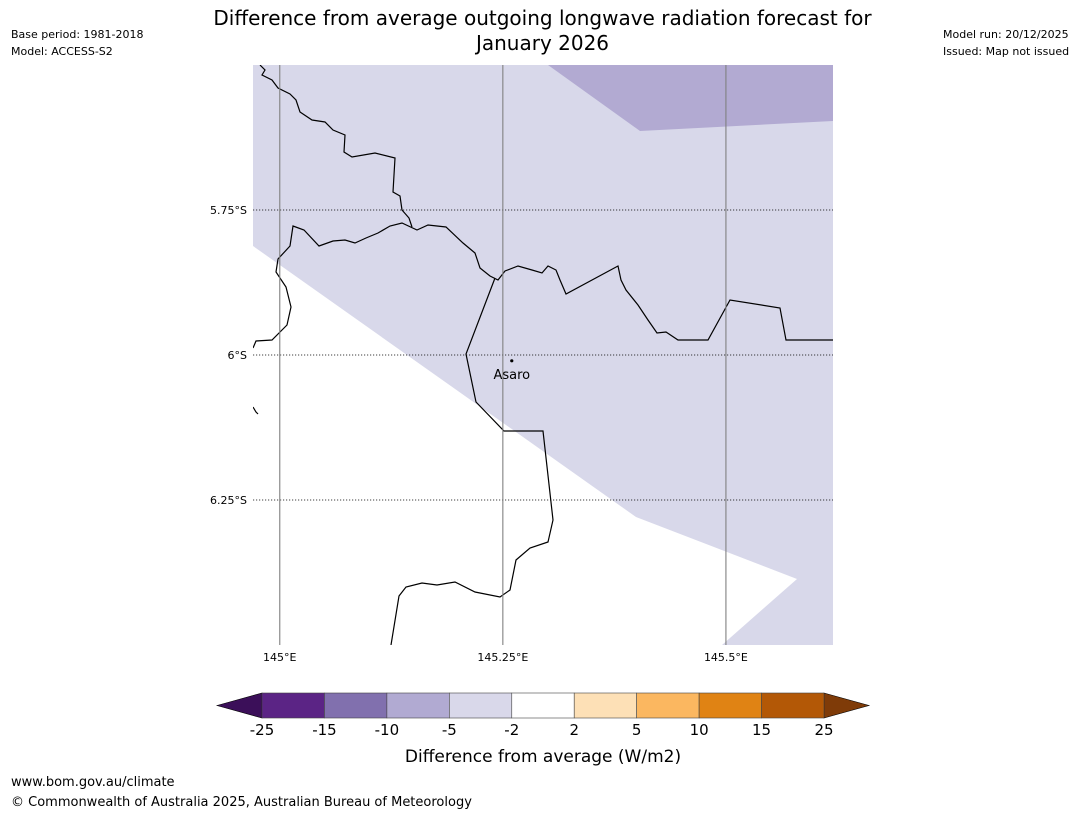  I want to click on latitude-label: 6°S, so click(237, 355).